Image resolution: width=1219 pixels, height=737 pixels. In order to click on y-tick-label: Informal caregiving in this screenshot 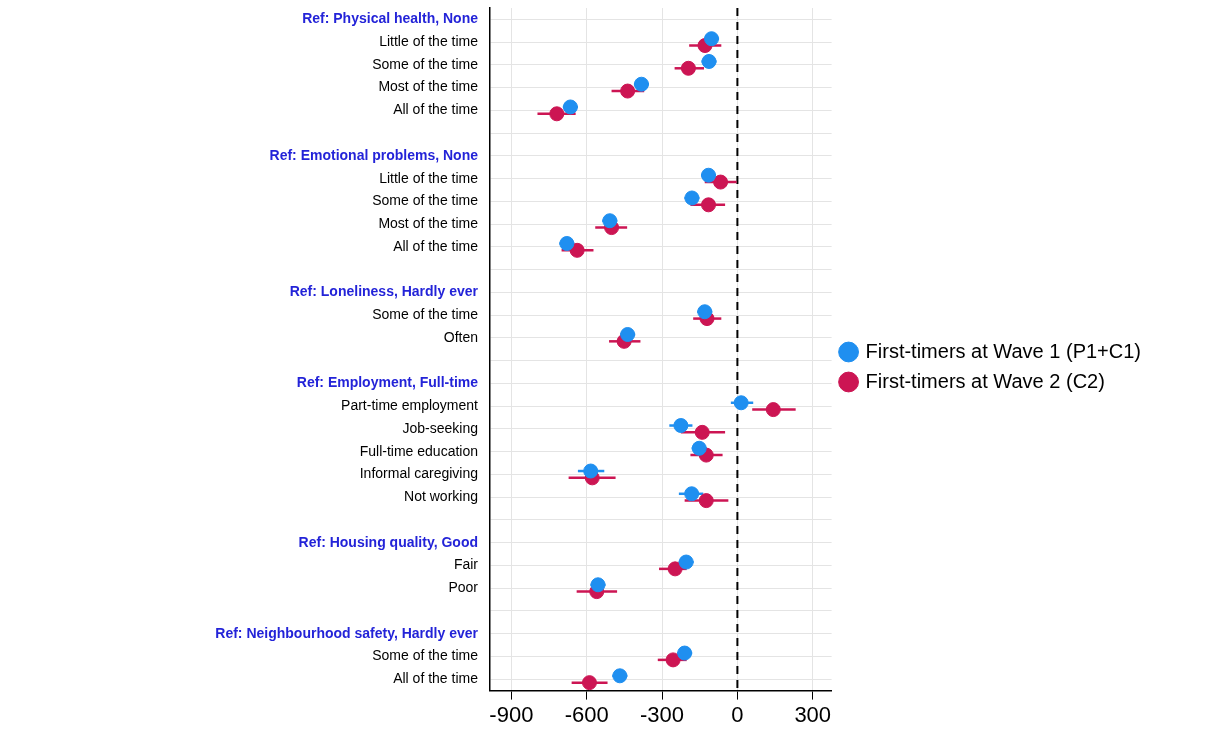, I will do `click(418, 473)`.